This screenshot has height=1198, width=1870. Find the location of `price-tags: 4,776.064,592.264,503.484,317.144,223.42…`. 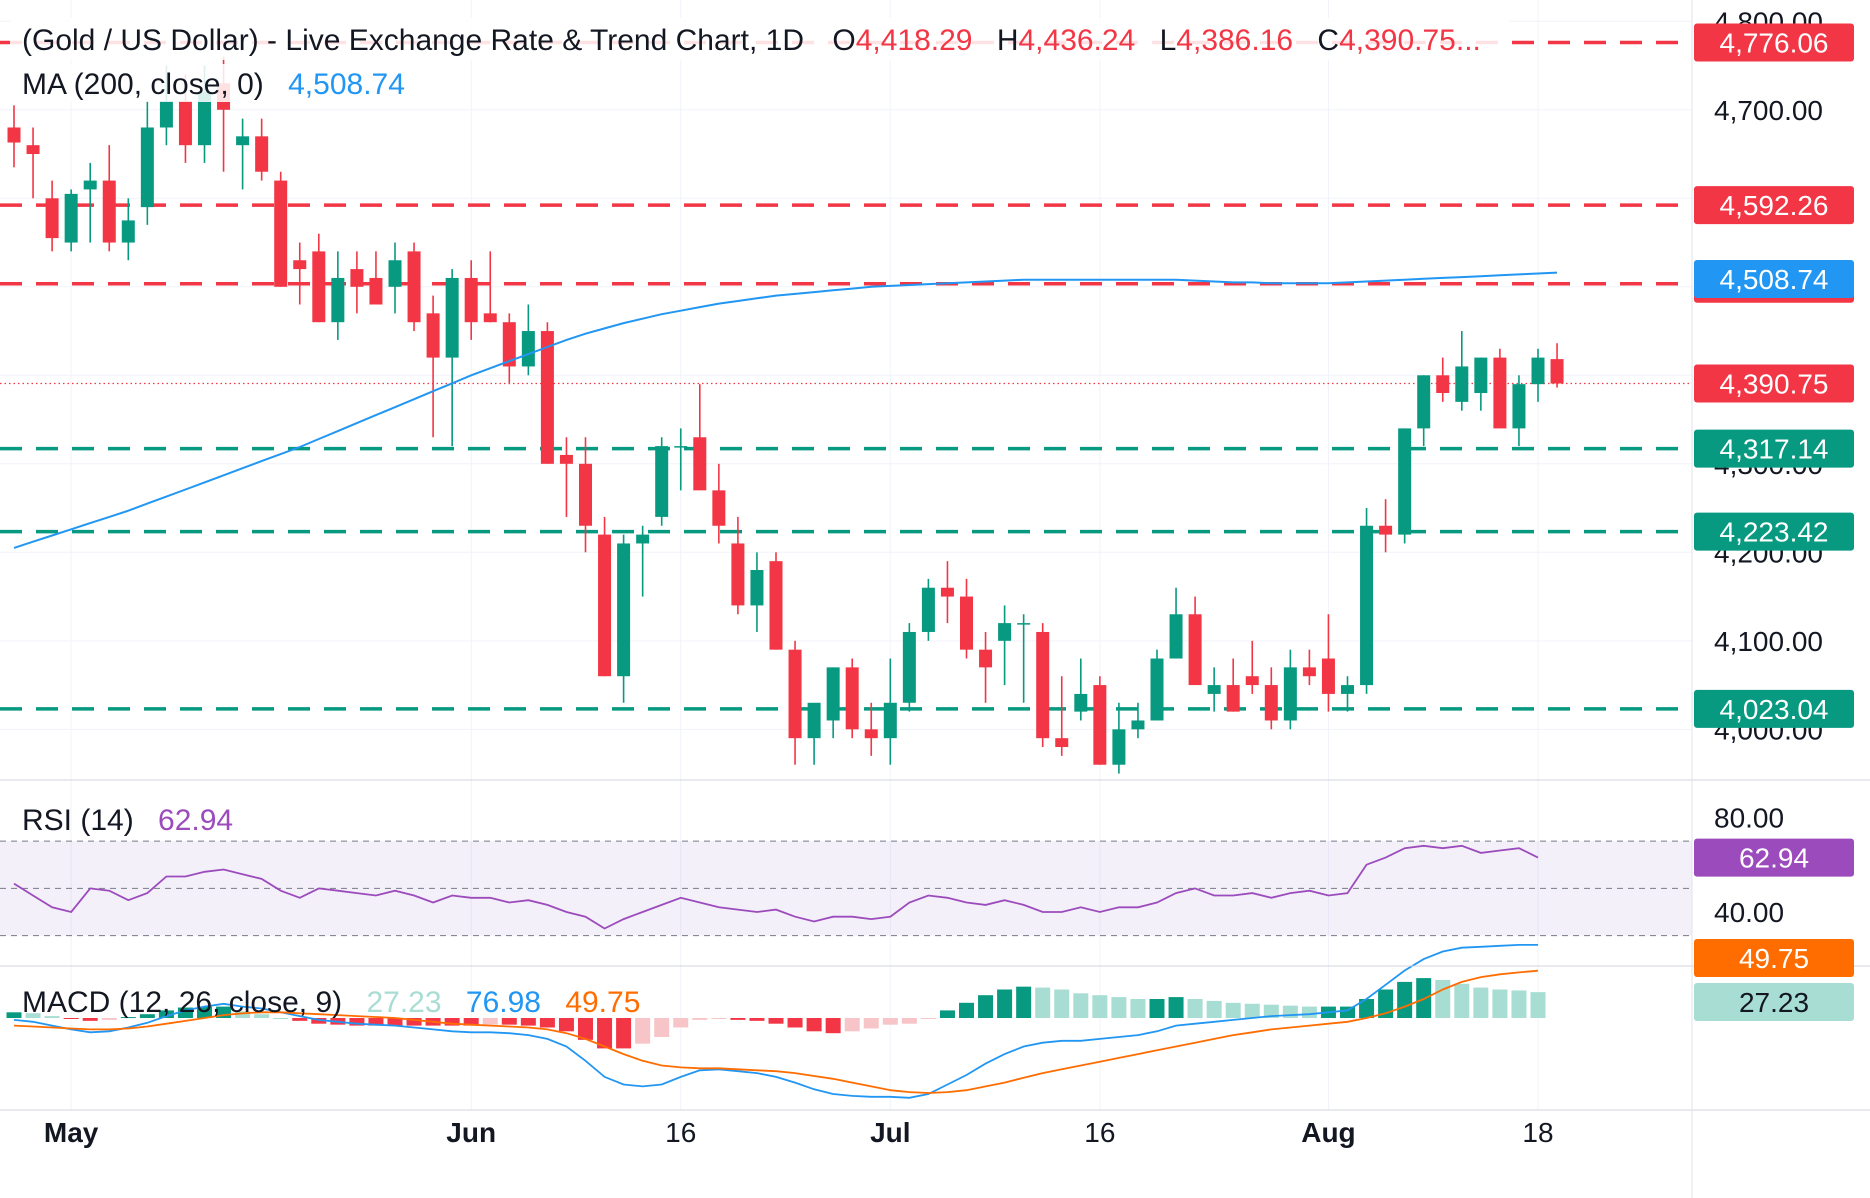

price-tags: 4,776.064,592.264,503.484,317.144,223.42… is located at coordinates (1774, 522).